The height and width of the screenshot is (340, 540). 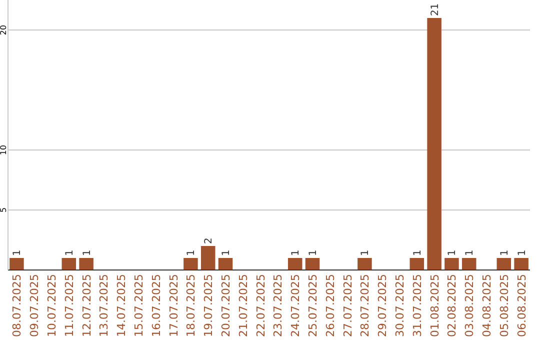 What do you see at coordinates (383, 305) in the screenshot?
I see `x-tick-label: 29.07.2025` at bounding box center [383, 305].